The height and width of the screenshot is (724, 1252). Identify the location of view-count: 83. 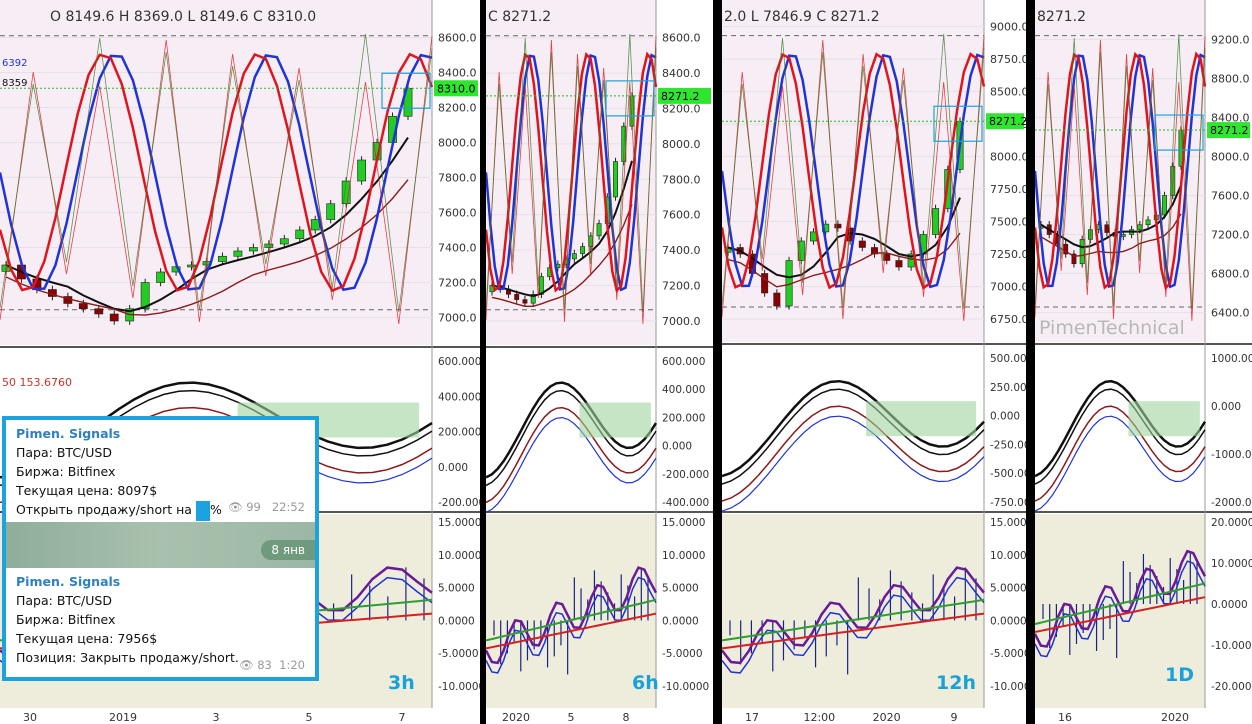
(264, 665).